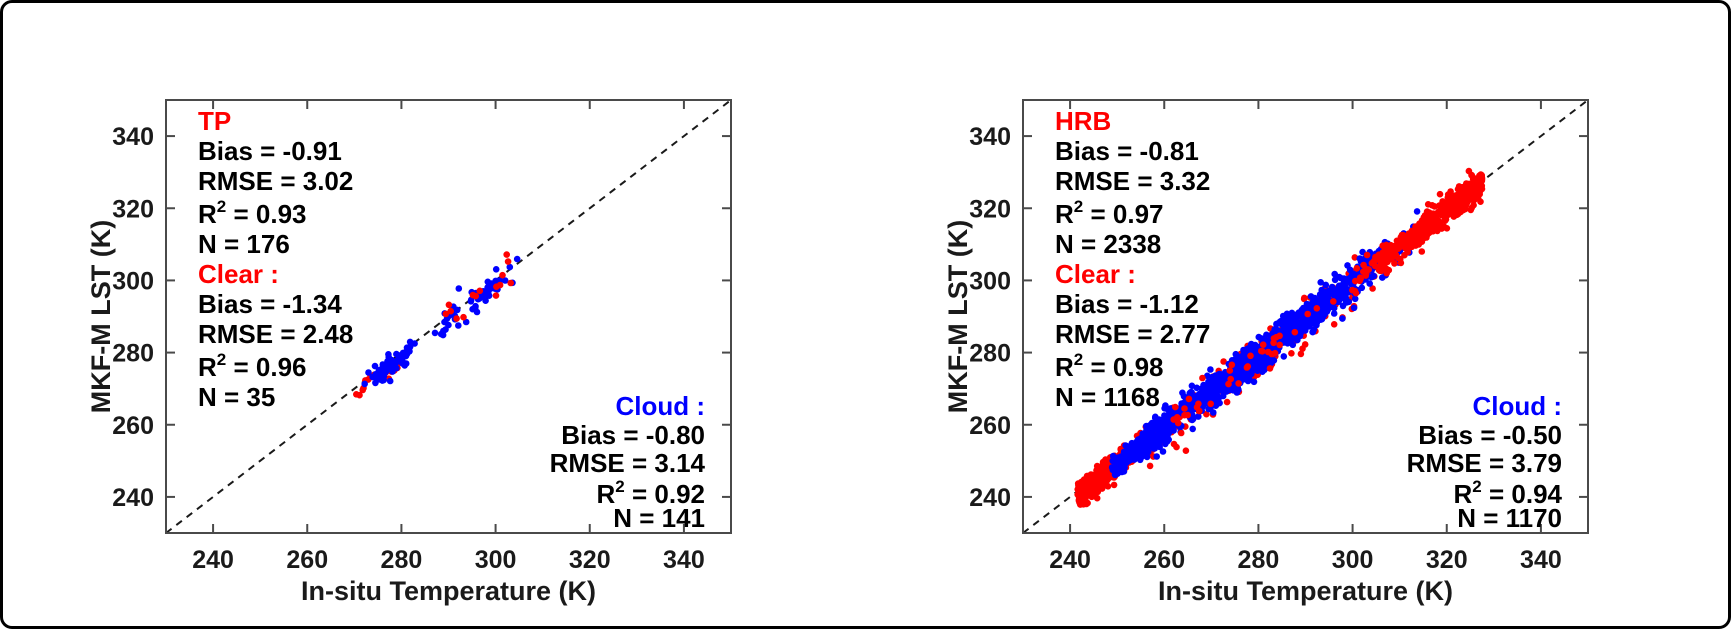  Describe the element at coordinates (1509, 518) in the screenshot. I see `hrb-cloud-stat-n: N = 1170` at that location.